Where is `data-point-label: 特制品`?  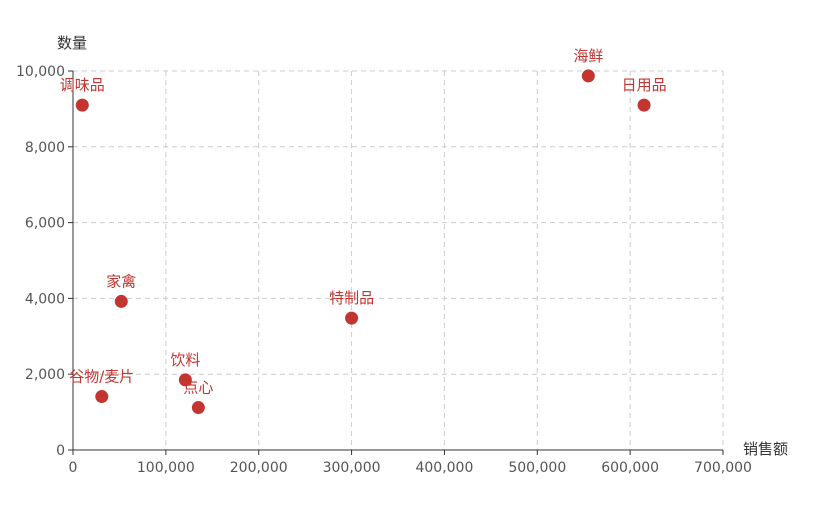 data-point-label: 特制品 is located at coordinates (351, 298).